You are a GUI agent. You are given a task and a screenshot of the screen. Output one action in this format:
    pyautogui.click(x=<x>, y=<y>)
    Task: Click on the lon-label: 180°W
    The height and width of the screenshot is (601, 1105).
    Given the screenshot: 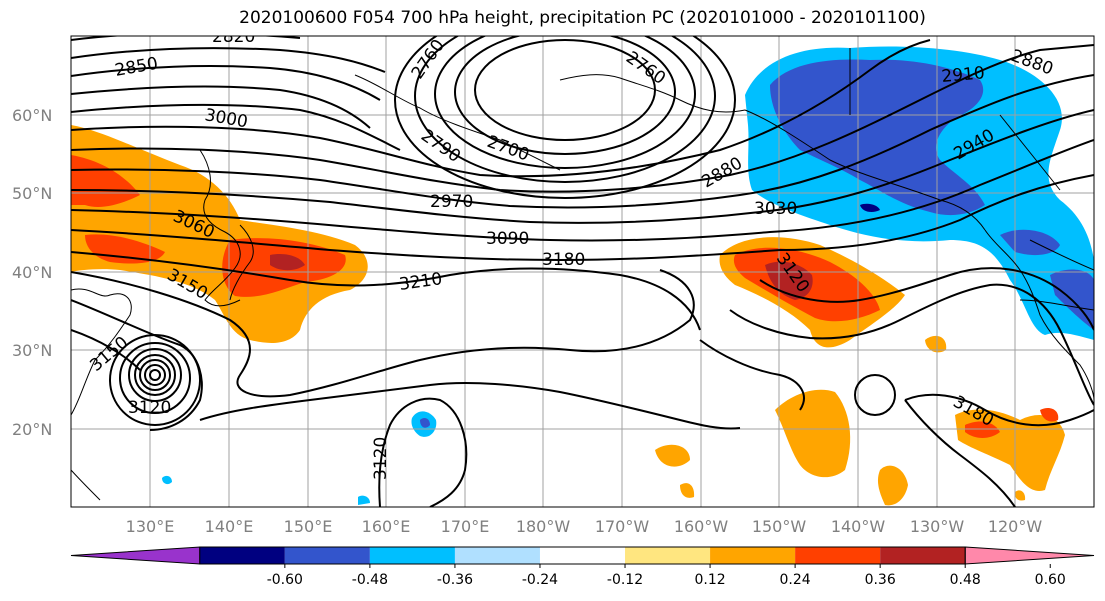 What is the action you would take?
    pyautogui.click(x=543, y=526)
    